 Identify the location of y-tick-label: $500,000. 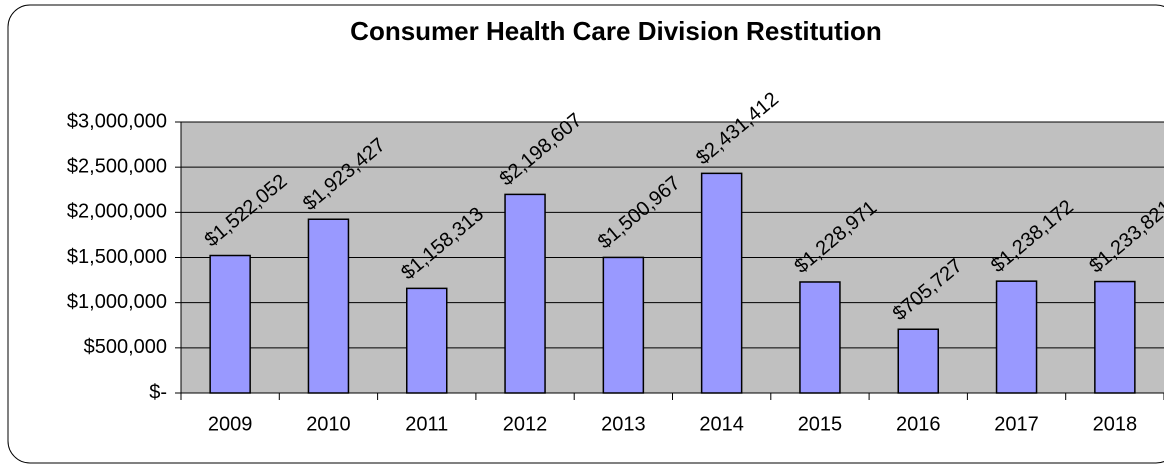
(125, 347).